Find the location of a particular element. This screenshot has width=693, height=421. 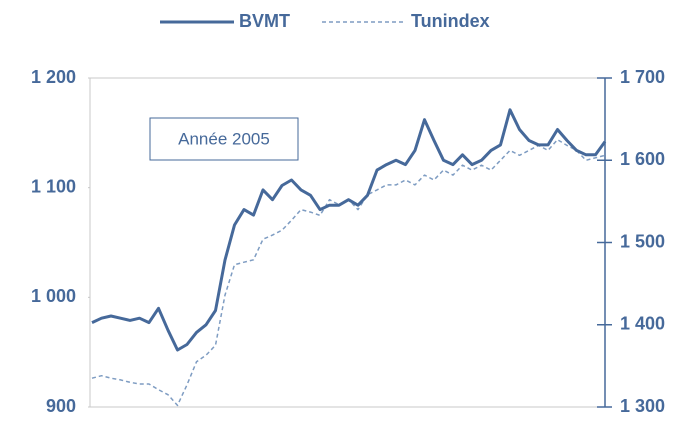

y-tick-label: 1 000 is located at coordinates (53, 296).